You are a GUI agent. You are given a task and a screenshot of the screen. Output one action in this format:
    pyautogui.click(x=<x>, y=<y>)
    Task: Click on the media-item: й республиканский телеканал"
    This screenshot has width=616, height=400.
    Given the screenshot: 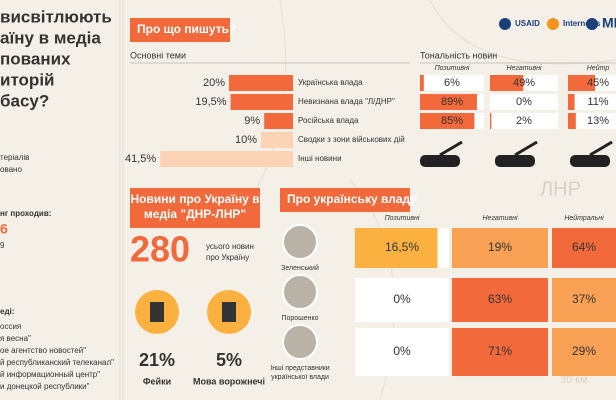 What is the action you would take?
    pyautogui.click(x=57, y=362)
    